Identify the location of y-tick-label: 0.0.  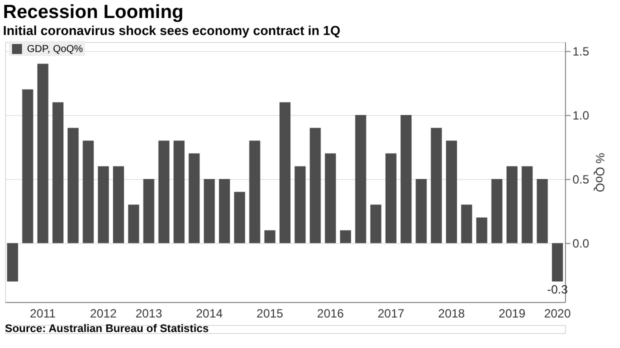
(581, 243).